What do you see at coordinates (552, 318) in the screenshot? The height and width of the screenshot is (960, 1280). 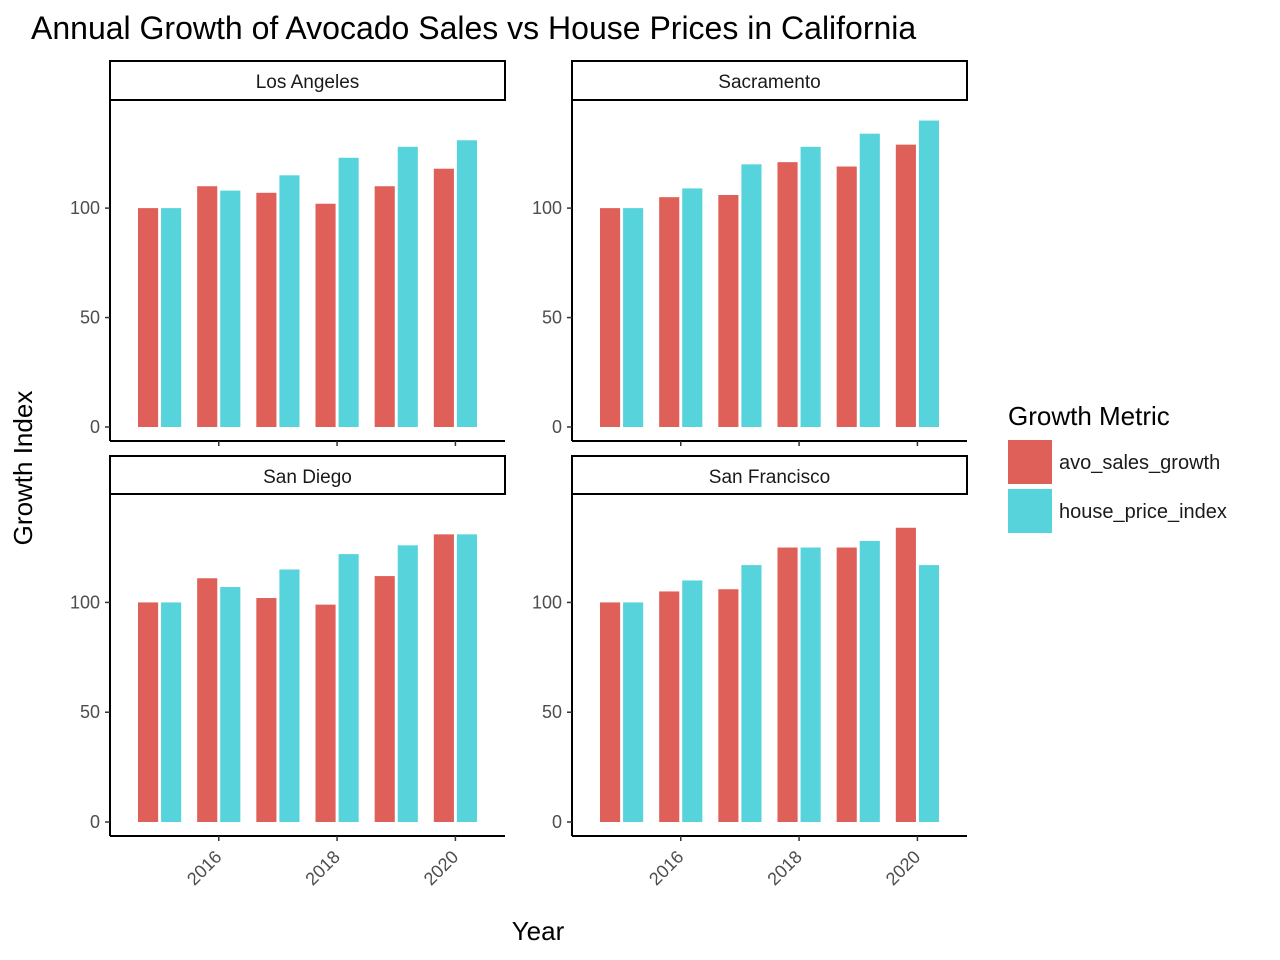 I see `y-tick-label-sacramento-50: 50` at bounding box center [552, 318].